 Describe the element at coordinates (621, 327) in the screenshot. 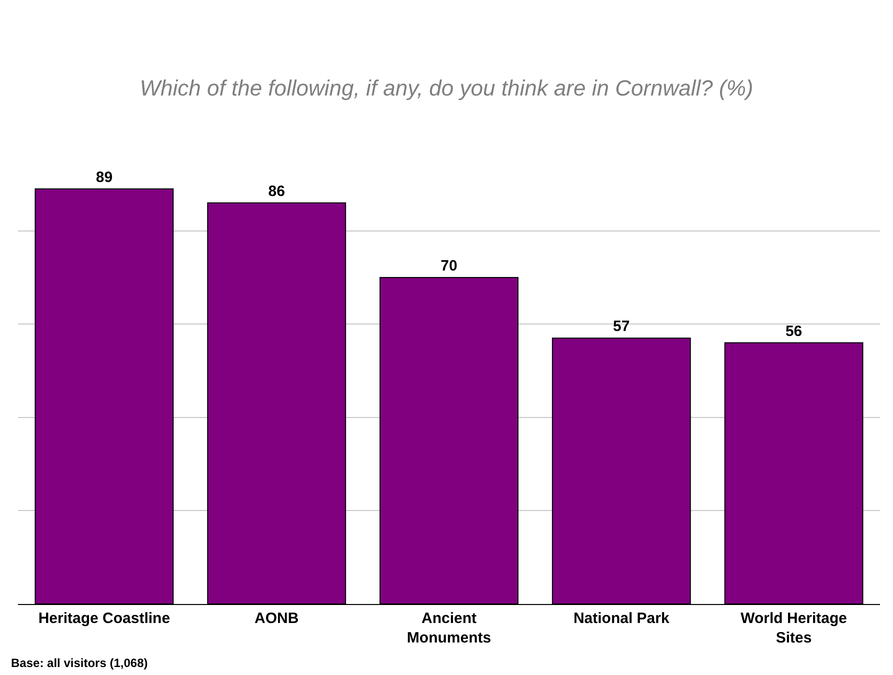

I see `data-label: 57` at that location.